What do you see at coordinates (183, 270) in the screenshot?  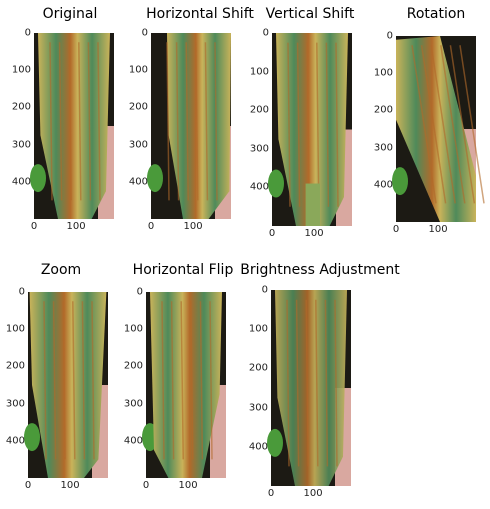 I see `panel-title: Horizontal Flip` at bounding box center [183, 270].